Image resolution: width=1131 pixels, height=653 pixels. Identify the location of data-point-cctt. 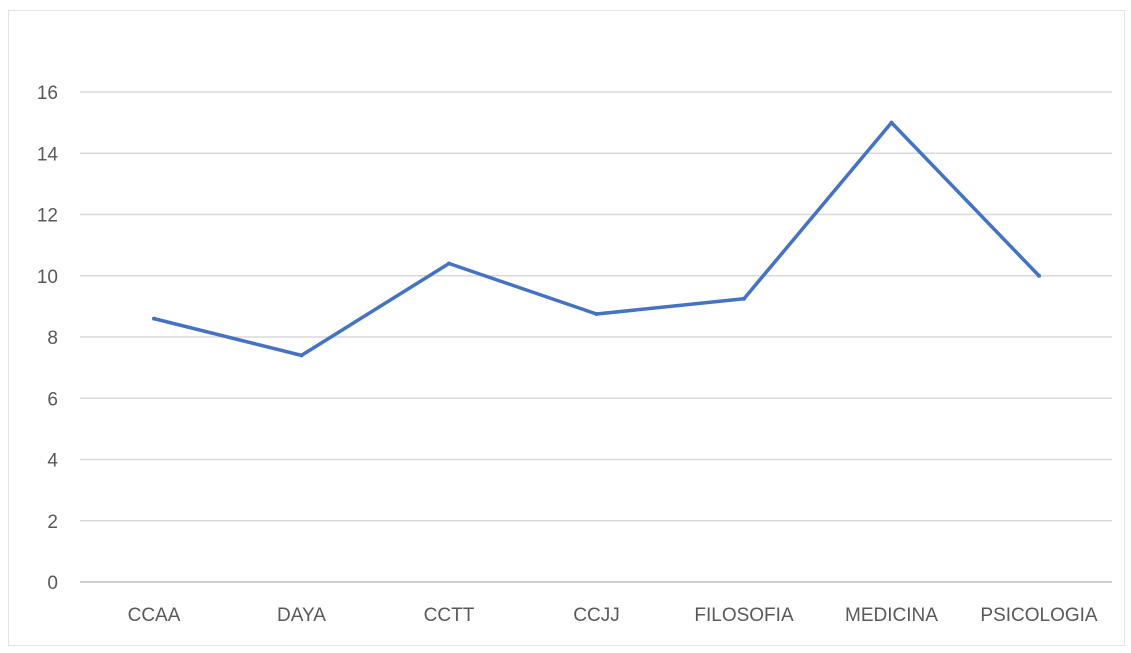
(449, 263).